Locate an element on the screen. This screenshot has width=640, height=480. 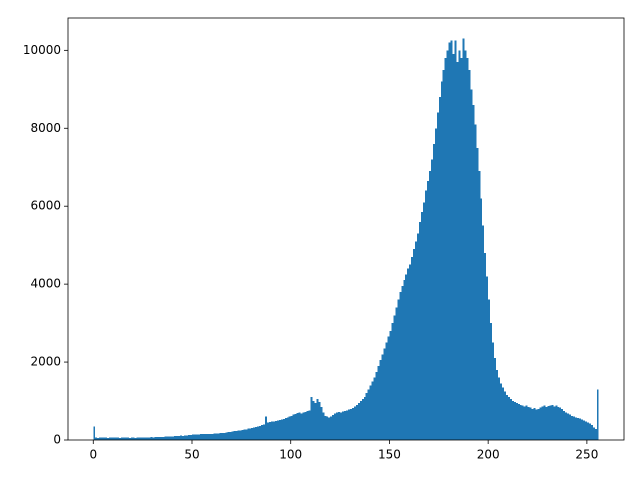
x-tick-label: 150 is located at coordinates (389, 455).